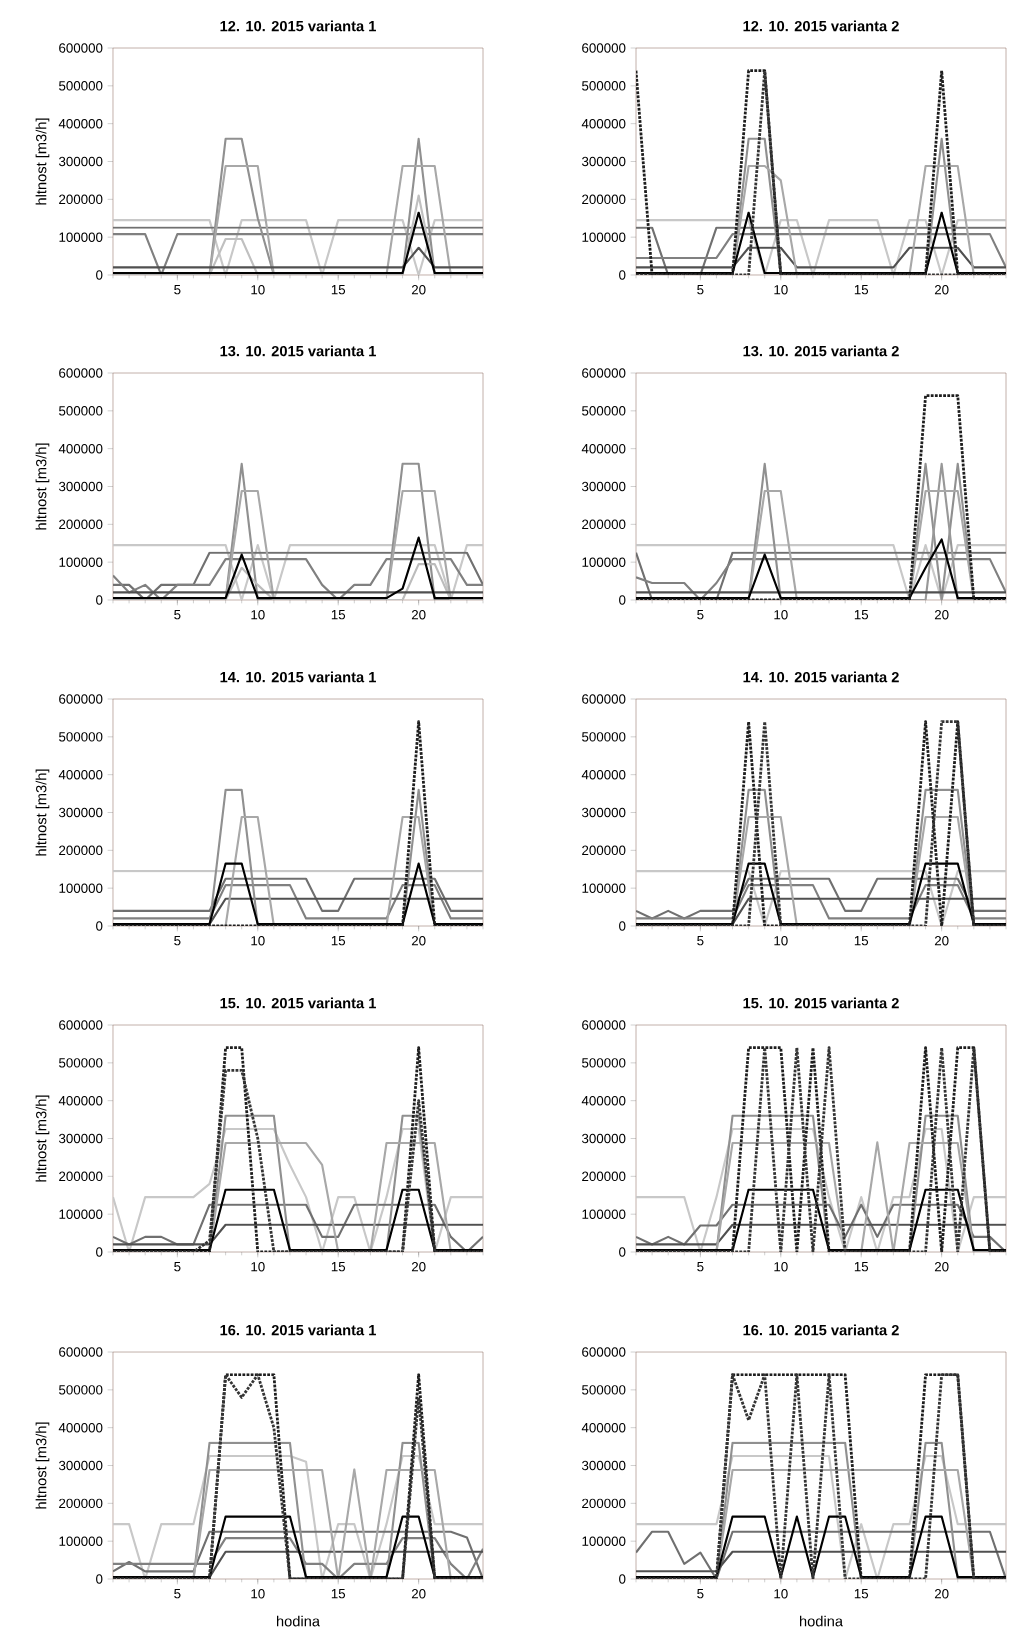 The height and width of the screenshot is (1642, 1011). Describe the element at coordinates (298, 1003) in the screenshot. I see `chart-title: 15. 10. 2015 varianta 1` at that location.